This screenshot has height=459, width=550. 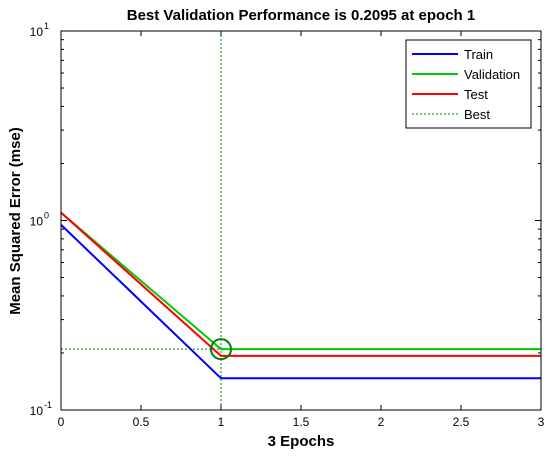 I want to click on x-tick-label: 1, so click(x=221, y=422).